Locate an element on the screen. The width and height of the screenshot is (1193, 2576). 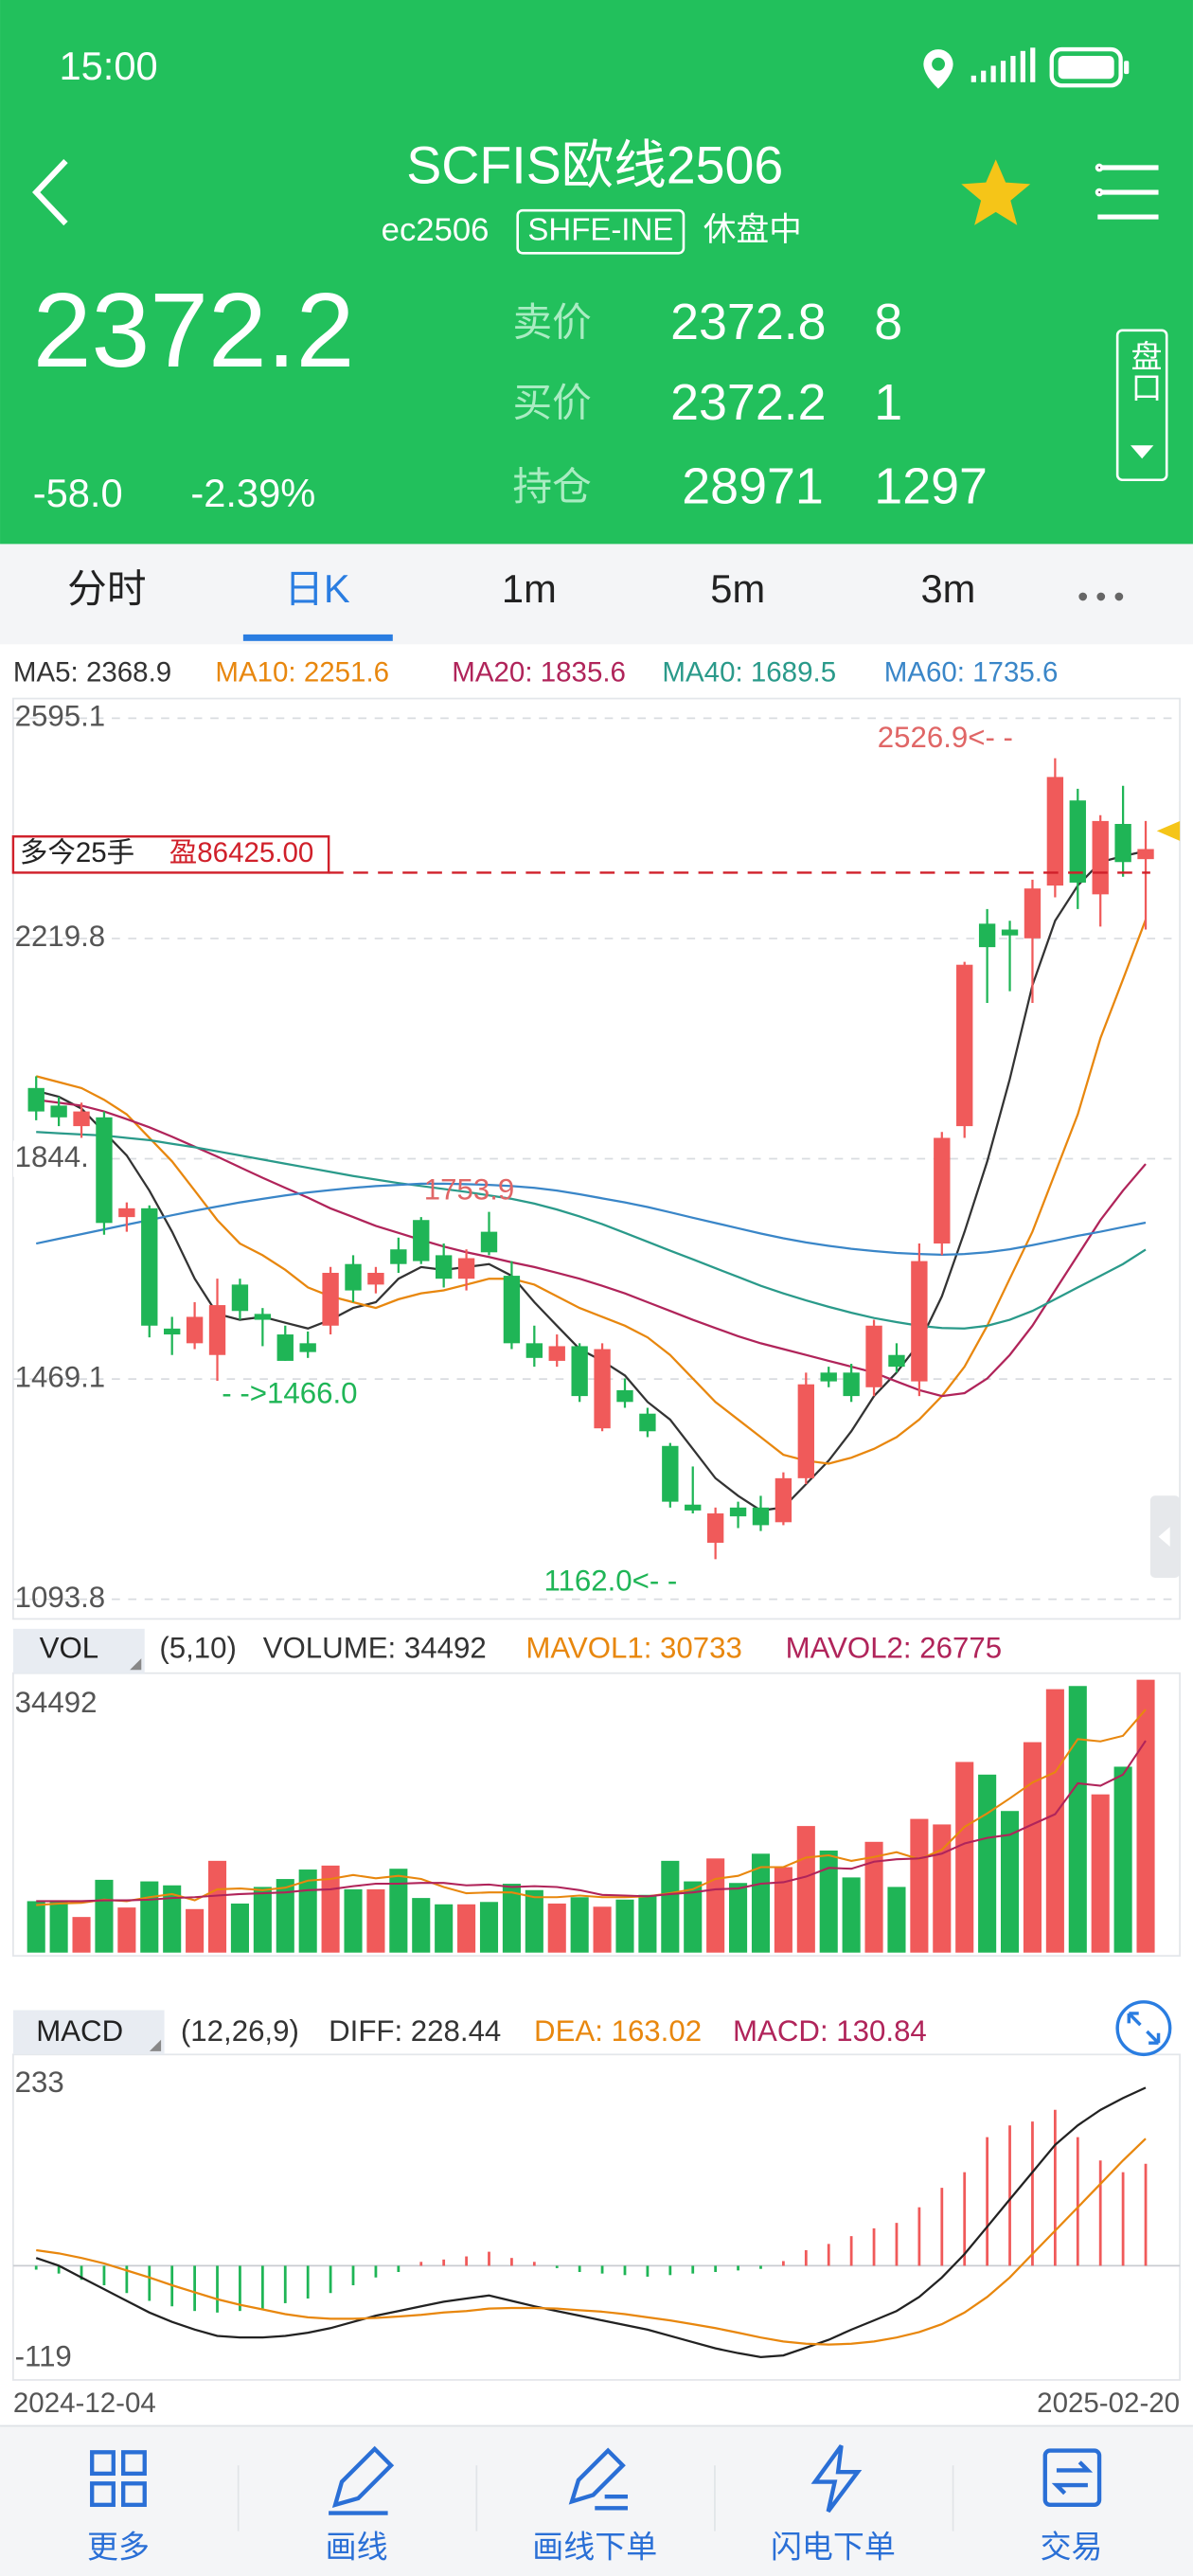
legend-entry: MA20: 1835.6 is located at coordinates (539, 672).